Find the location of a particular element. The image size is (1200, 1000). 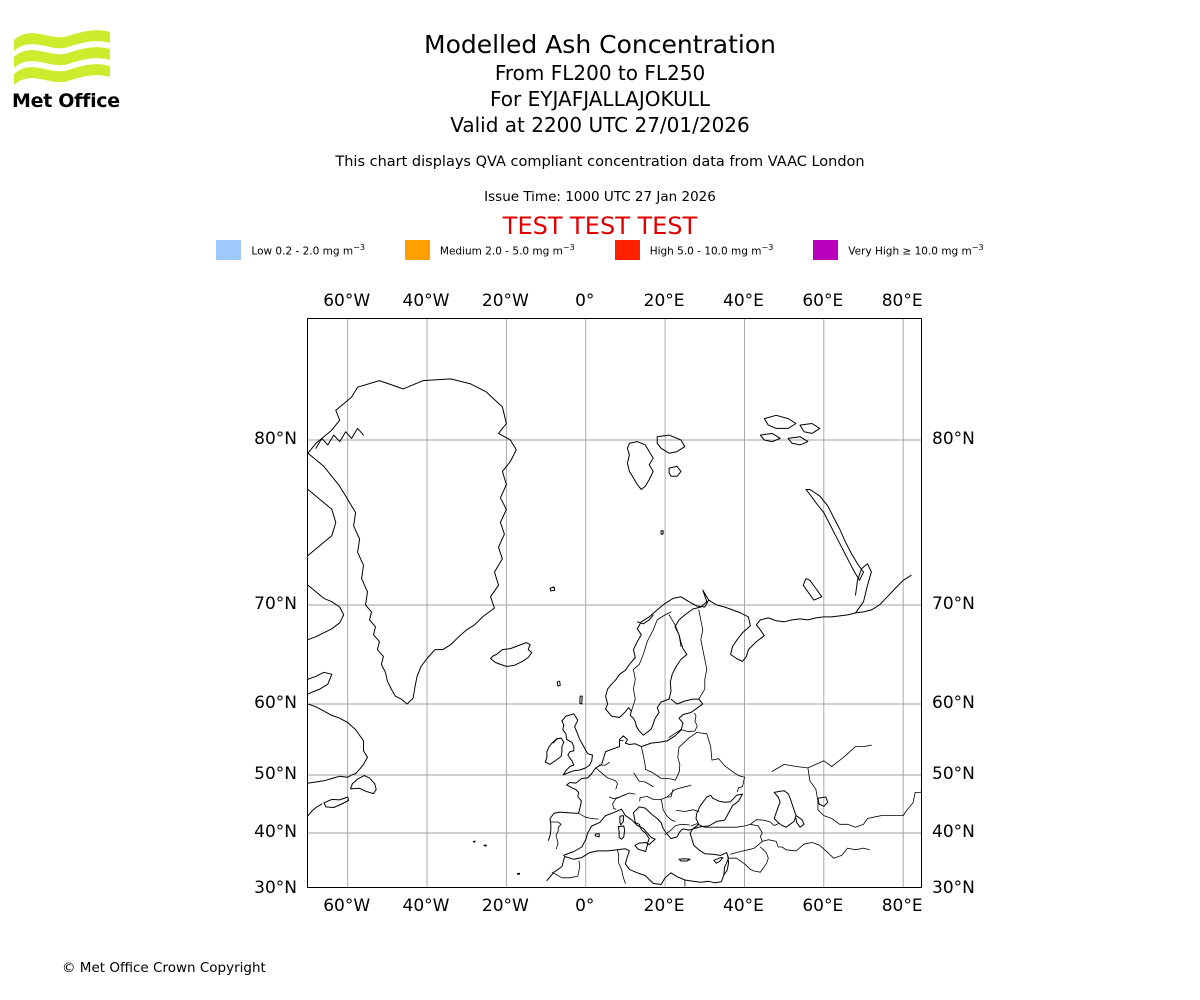

border-de-pl-border is located at coordinates (643, 758).